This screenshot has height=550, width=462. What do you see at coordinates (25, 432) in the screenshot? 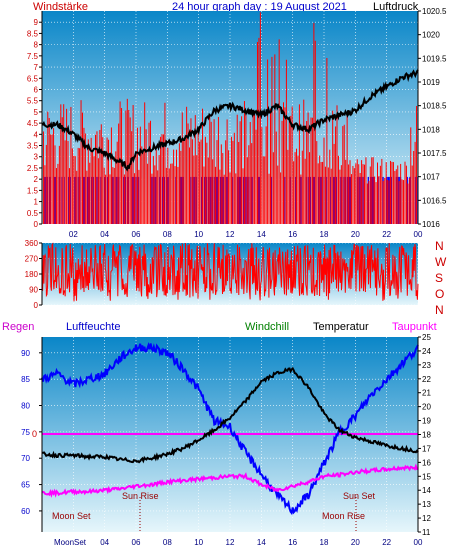
I see `humidity-tick-label: 75` at bounding box center [25, 432].